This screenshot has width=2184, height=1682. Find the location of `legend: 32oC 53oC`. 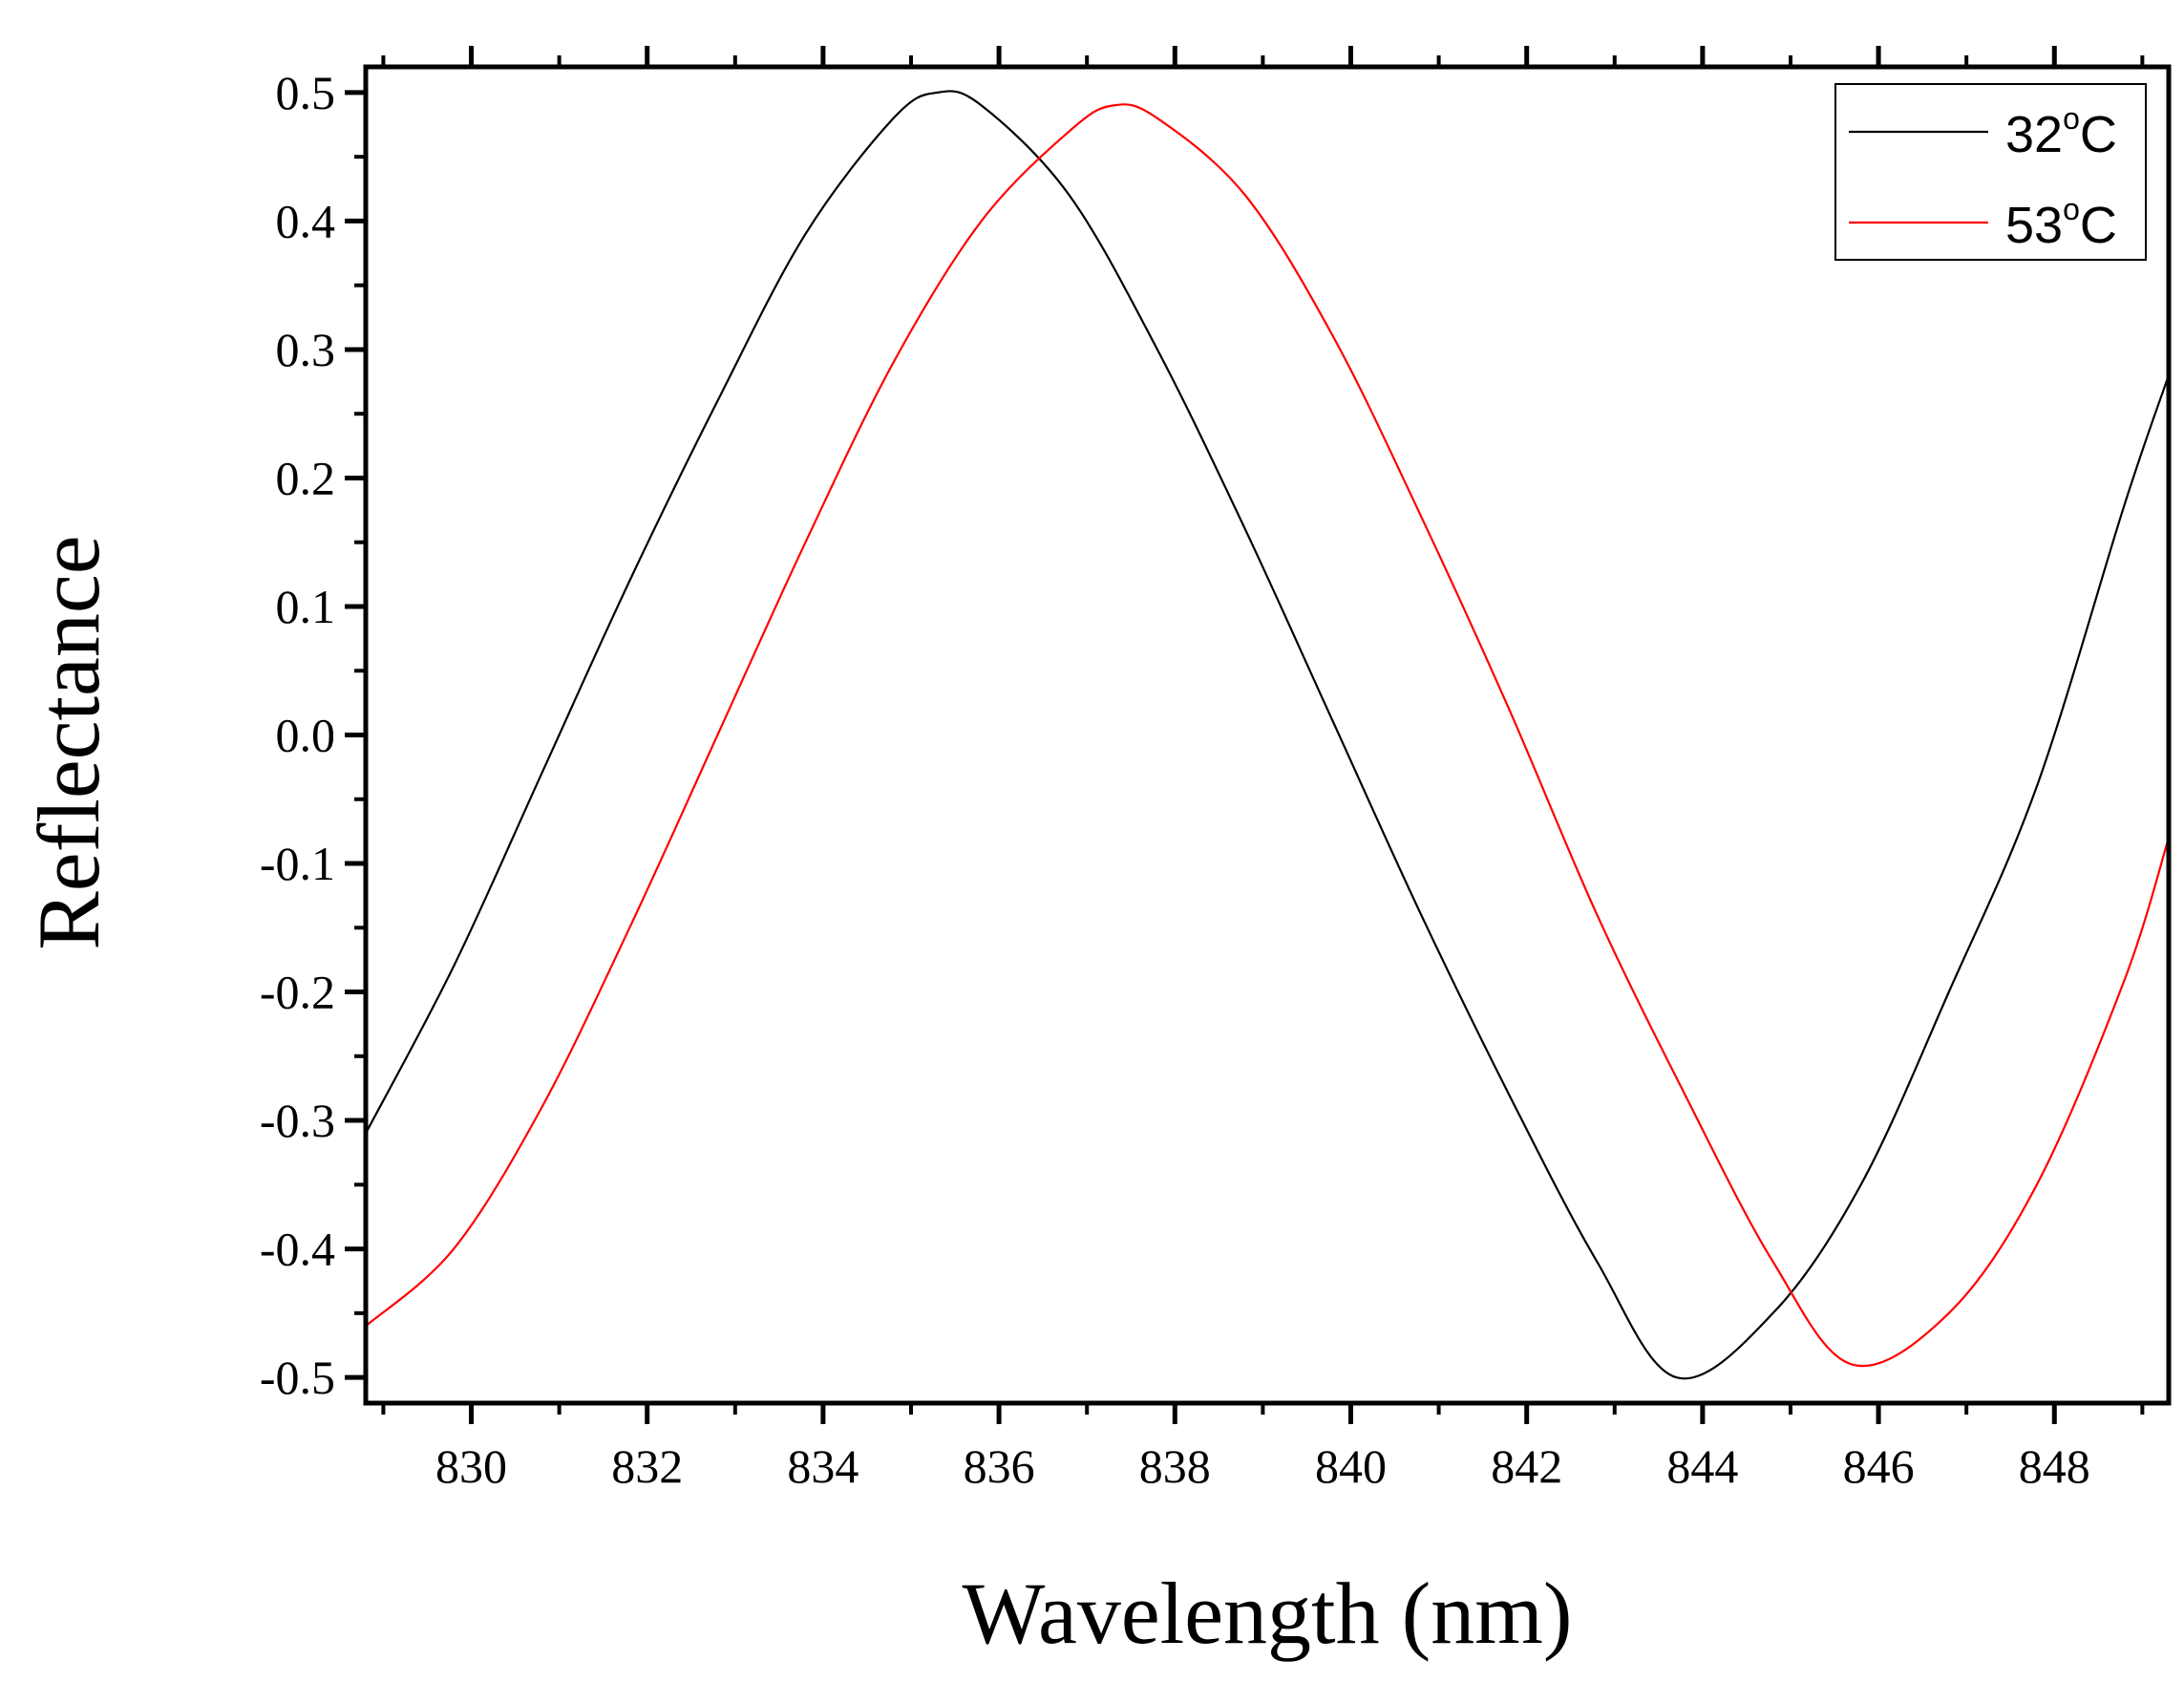

legend: 32oC 53oC is located at coordinates (1990, 172).